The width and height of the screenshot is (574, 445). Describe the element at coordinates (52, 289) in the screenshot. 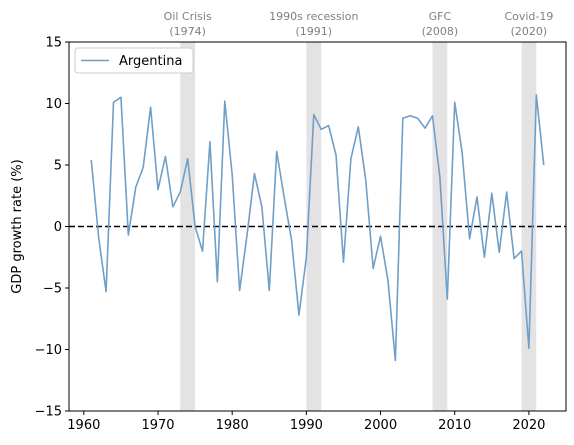

I see `y-tick-label: −5` at that location.